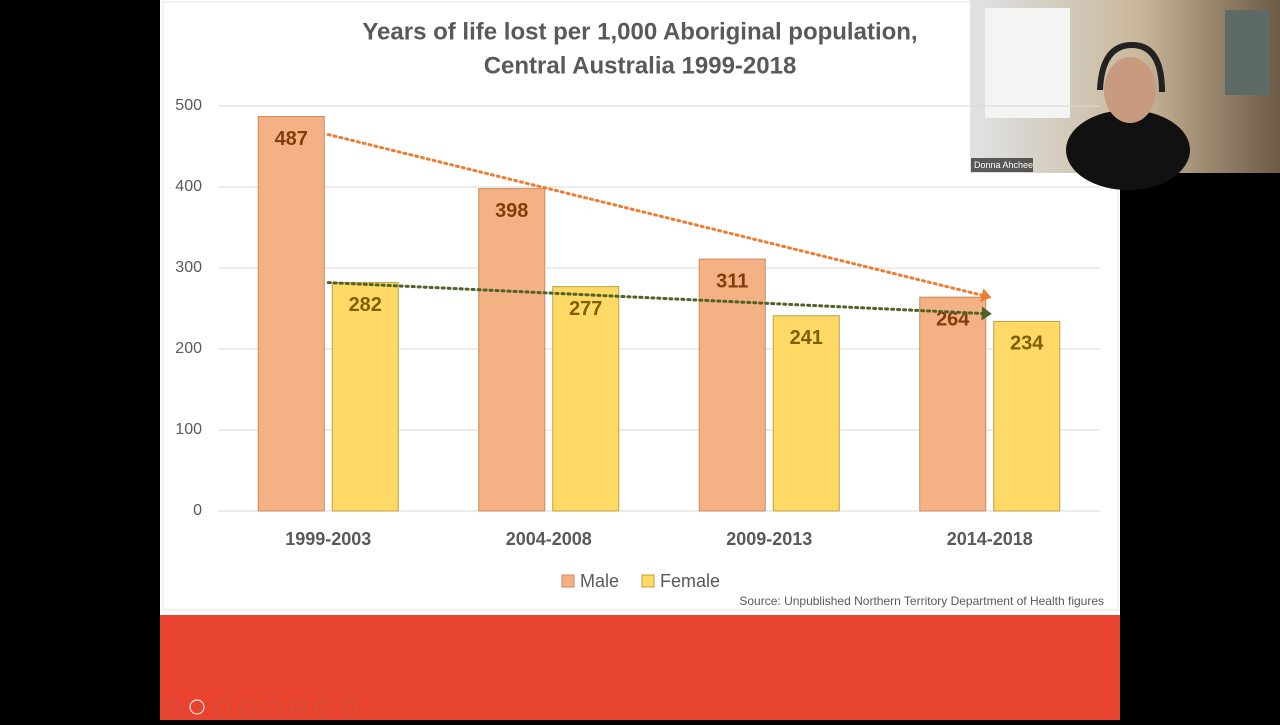 The width and height of the screenshot is (1280, 725). What do you see at coordinates (188, 348) in the screenshot?
I see `y-tick-label: 200` at bounding box center [188, 348].